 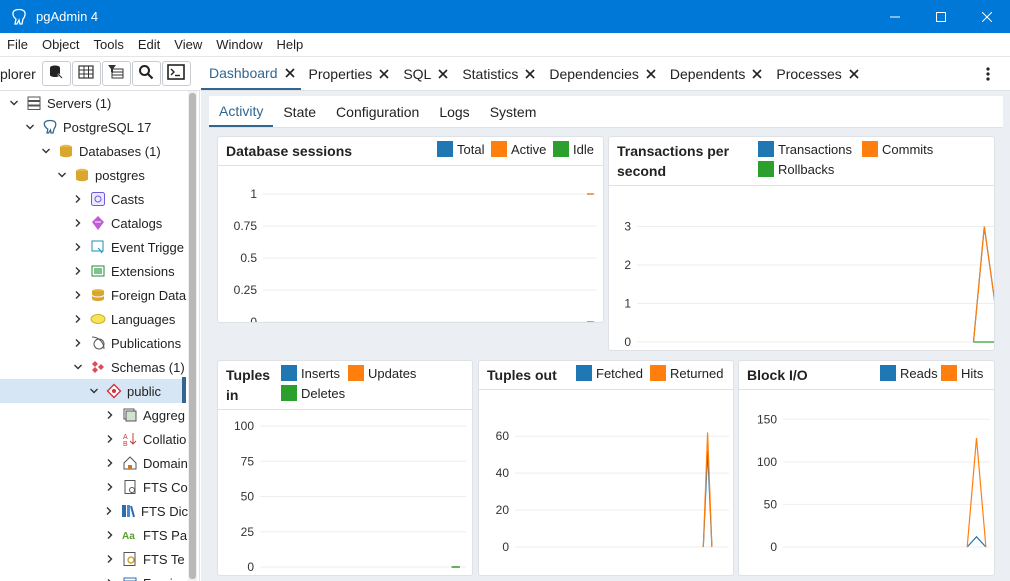 What do you see at coordinates (94, 439) in the screenshot?
I see `tree-node: A B Collatio` at bounding box center [94, 439].